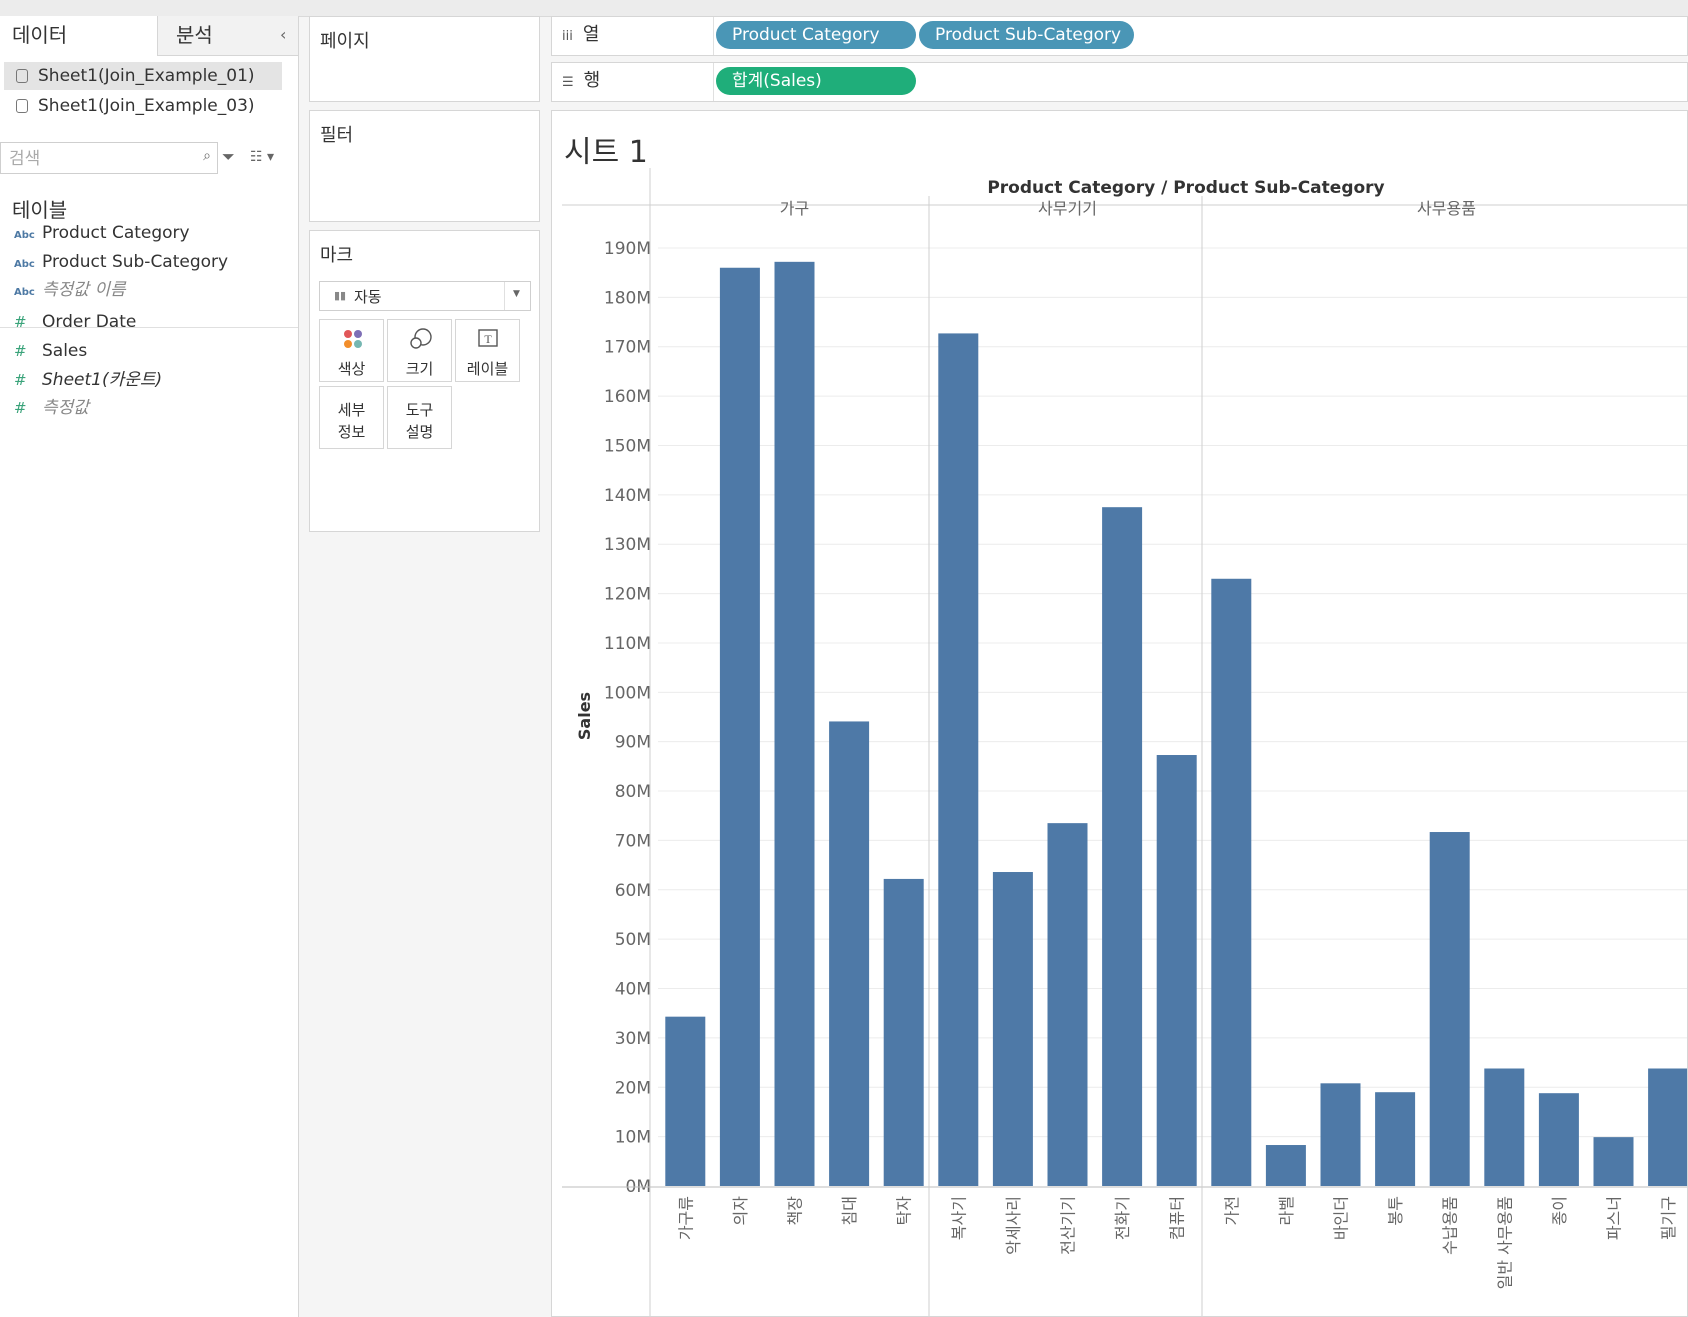  What do you see at coordinates (1286, 1210) in the screenshot?
I see `x-tick-label: 라벨` at bounding box center [1286, 1210].